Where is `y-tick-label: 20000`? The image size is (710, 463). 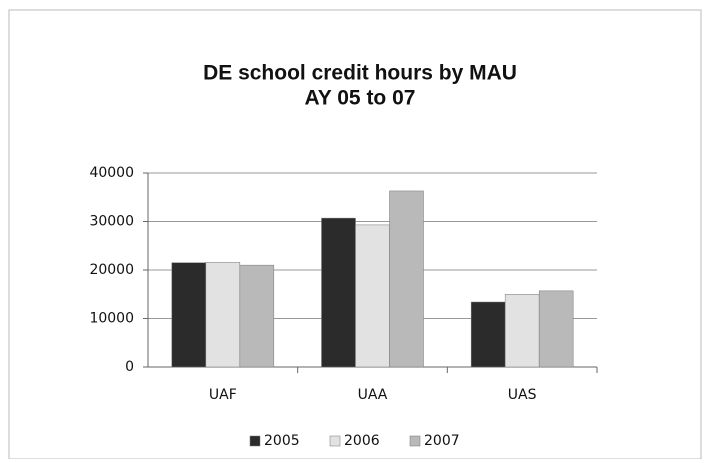 y-tick-label: 20000 is located at coordinates (111, 270).